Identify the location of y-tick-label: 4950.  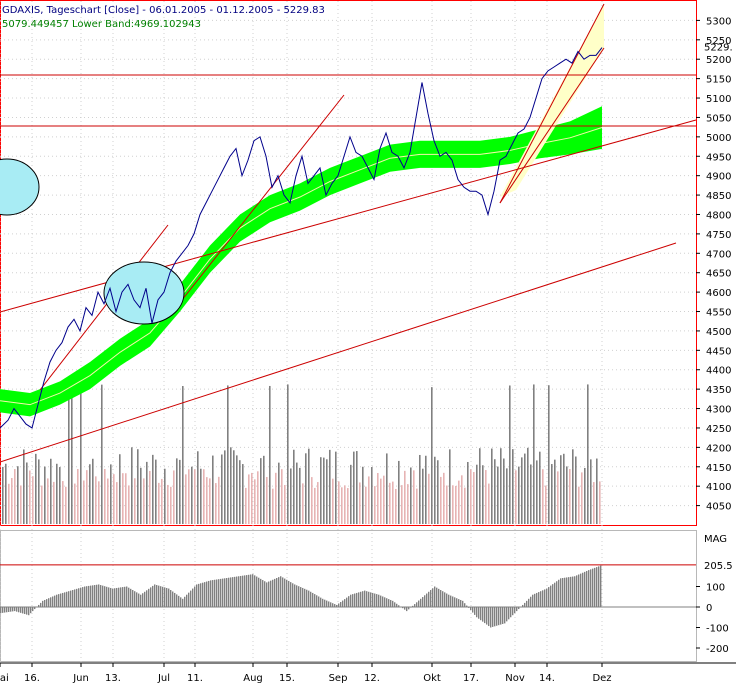
(718, 157).